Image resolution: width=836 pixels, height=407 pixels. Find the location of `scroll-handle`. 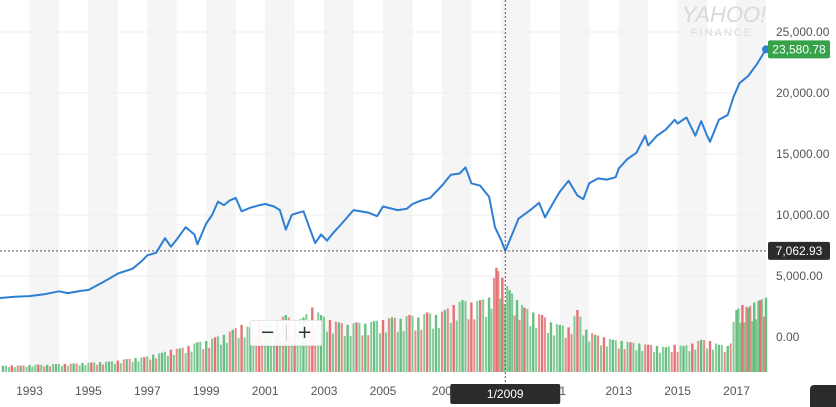

scroll-handle is located at coordinates (823, 396).